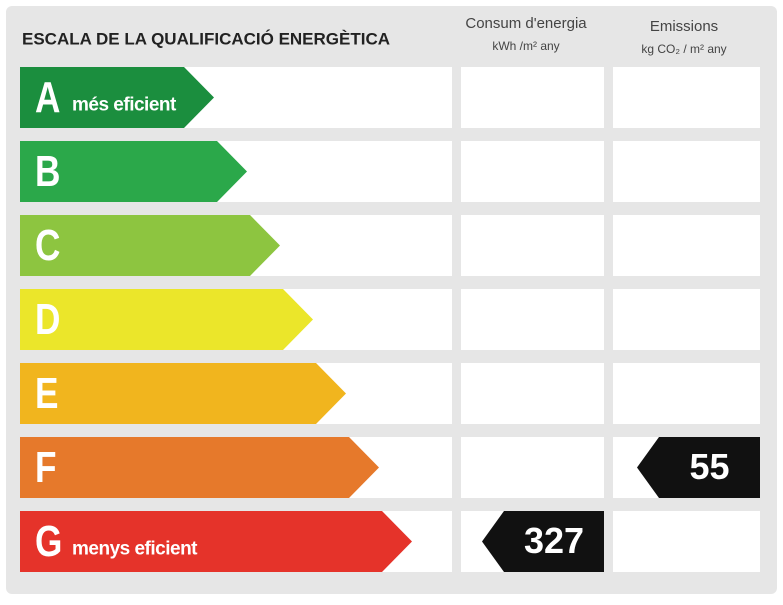 The height and width of the screenshot is (605, 783). I want to click on column-label: Emissions, so click(684, 26).